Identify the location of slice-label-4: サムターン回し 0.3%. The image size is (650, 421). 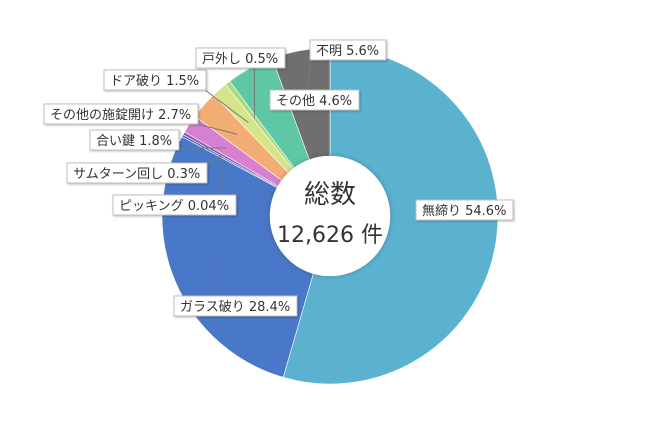
(137, 173).